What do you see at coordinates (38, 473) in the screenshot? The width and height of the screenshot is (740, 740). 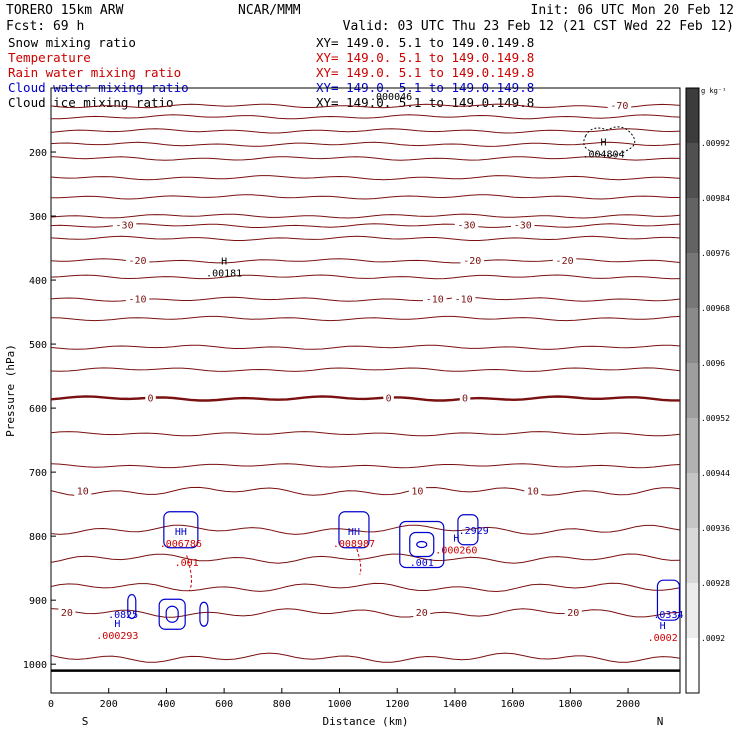 I see `y-tick-label-5: 700` at bounding box center [38, 473].